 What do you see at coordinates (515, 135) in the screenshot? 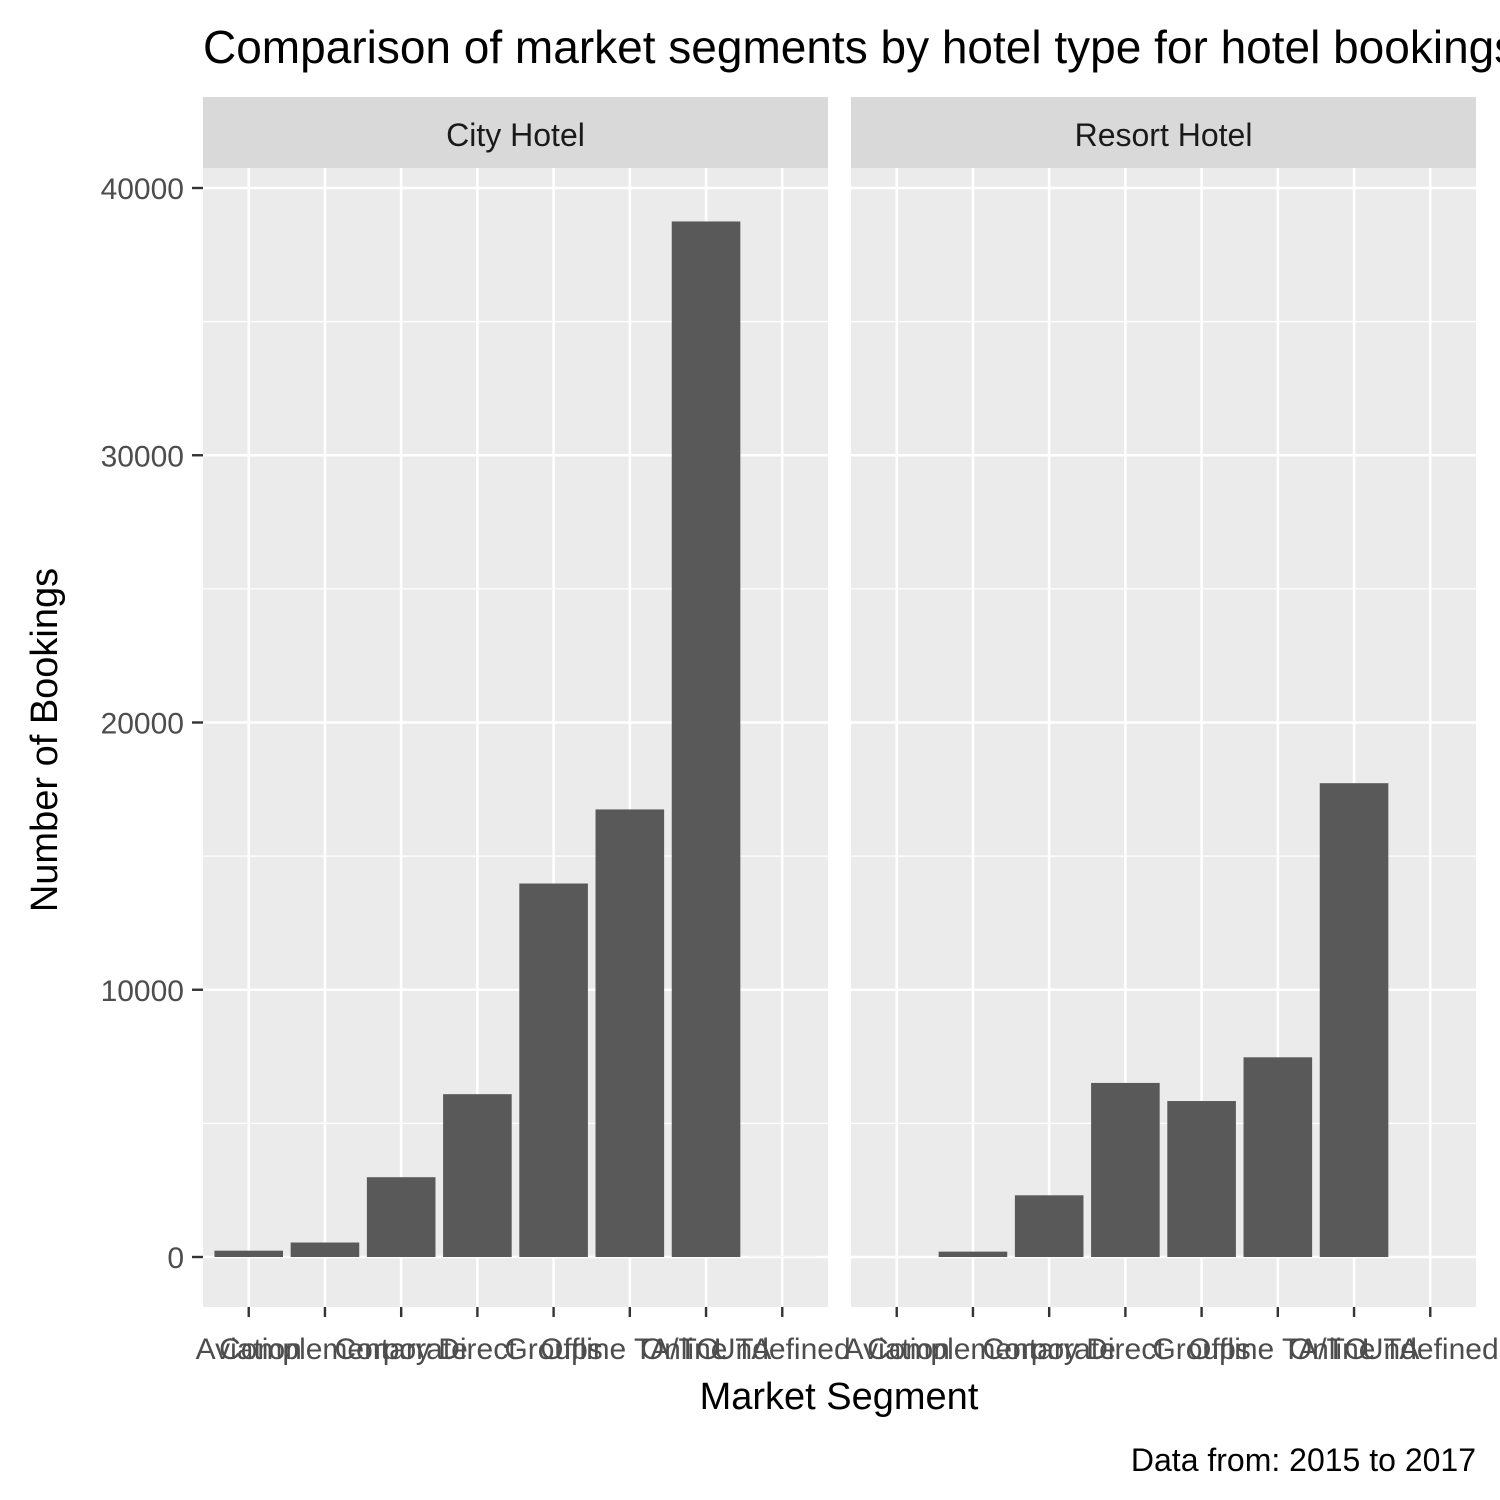
I see `facet-label: City Hotel` at bounding box center [515, 135].